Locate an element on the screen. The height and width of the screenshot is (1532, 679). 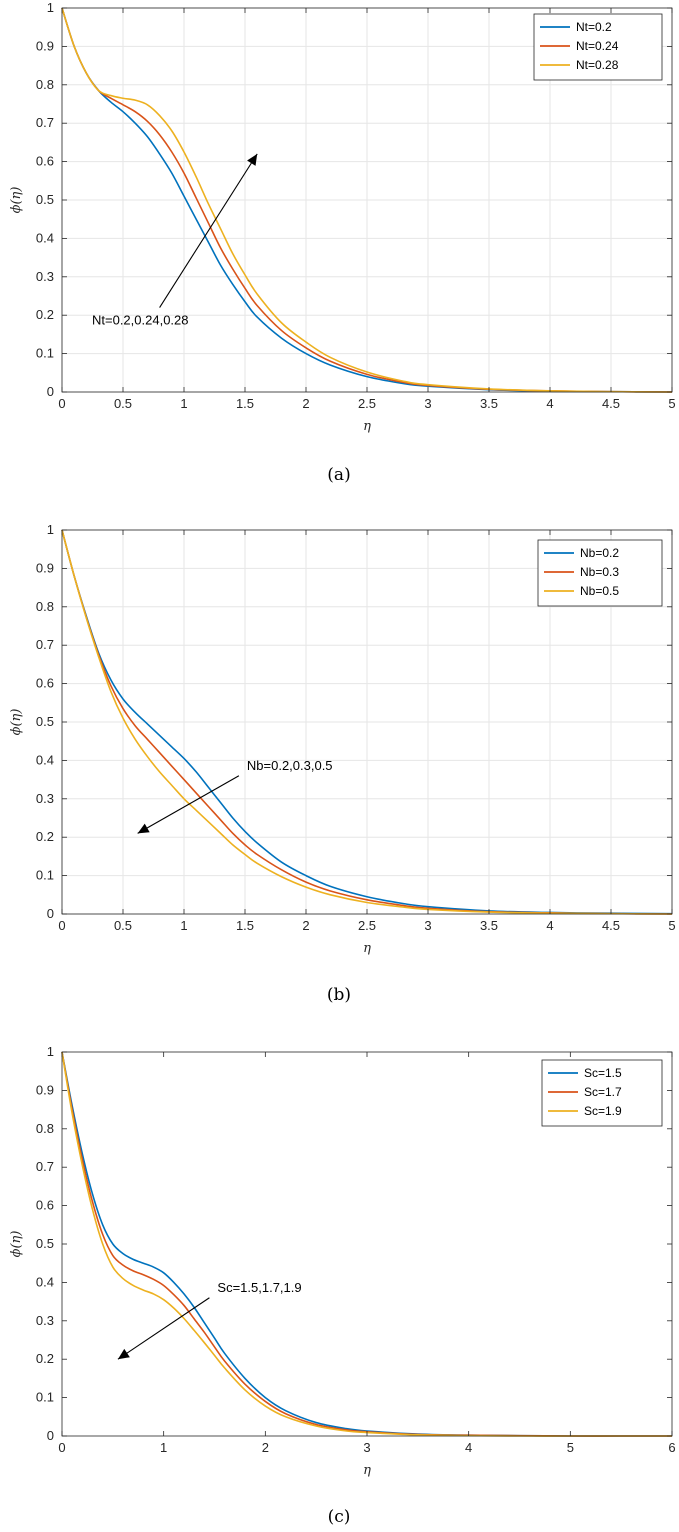
legend-label: Nb=0.3 is located at coordinates (599, 572).